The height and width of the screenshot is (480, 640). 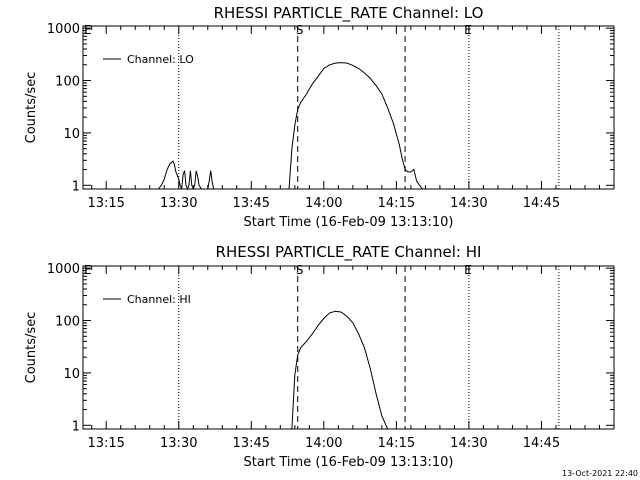 I want to click on legend-label: Channel: LO, so click(x=160, y=59).